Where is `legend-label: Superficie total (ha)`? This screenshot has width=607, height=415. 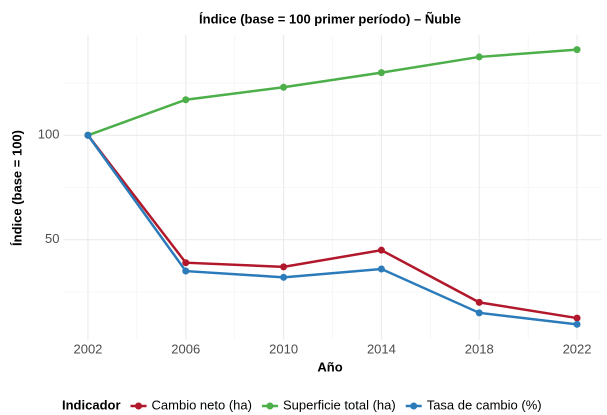 legend-label: Superficie total (ha) is located at coordinates (339, 404).